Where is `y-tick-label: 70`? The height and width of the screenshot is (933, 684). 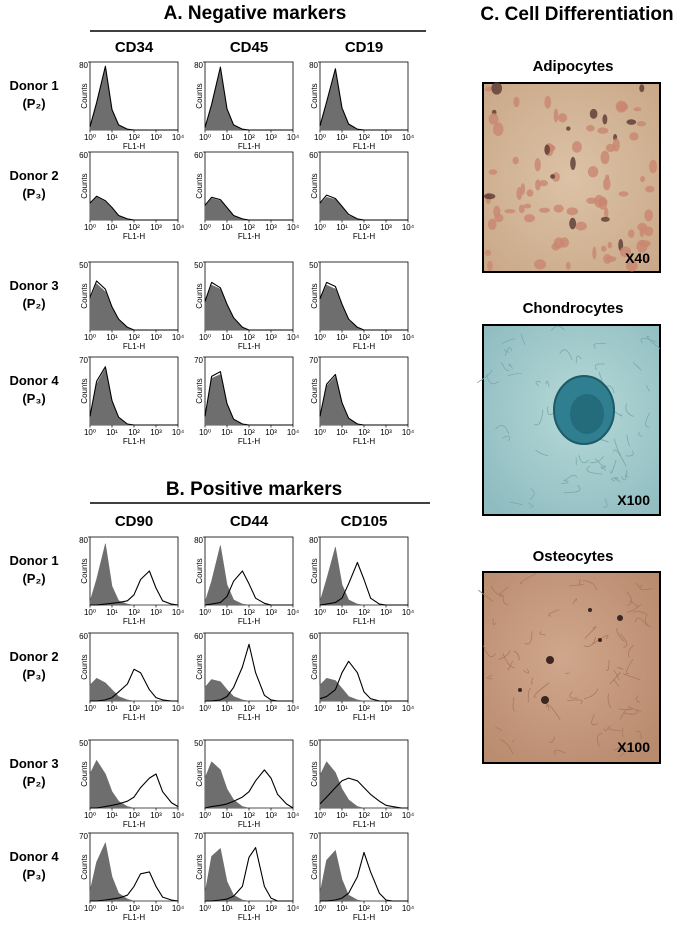 y-tick-label: 70 is located at coordinates (198, 360).